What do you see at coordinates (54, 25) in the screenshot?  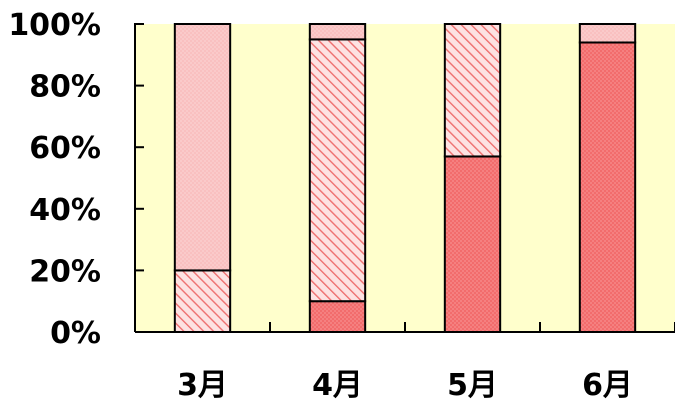 I see `y-tick-label: 100%` at bounding box center [54, 25].